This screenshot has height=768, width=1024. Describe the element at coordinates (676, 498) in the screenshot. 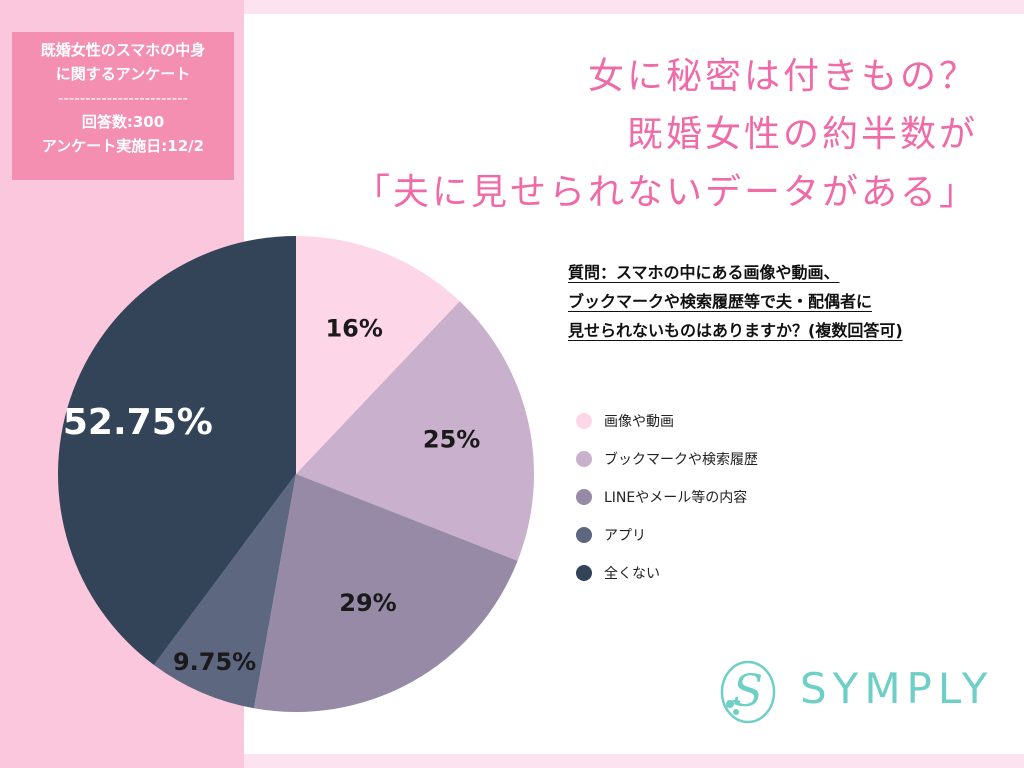

I see `legend-label-3: LINEやメール等の内容` at that location.